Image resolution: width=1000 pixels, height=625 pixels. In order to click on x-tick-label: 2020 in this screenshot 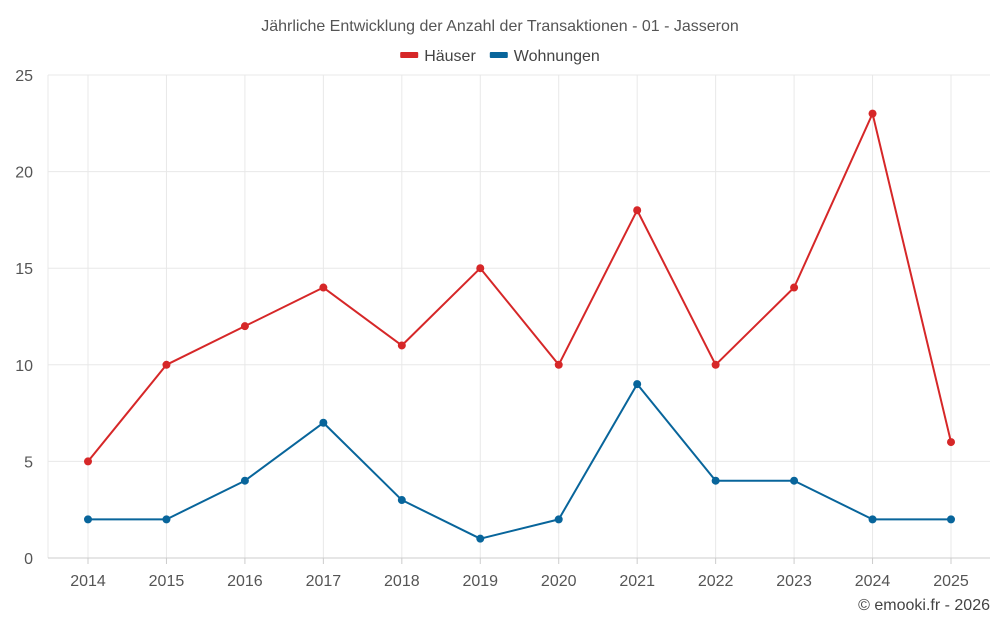, I will do `click(559, 581)`.